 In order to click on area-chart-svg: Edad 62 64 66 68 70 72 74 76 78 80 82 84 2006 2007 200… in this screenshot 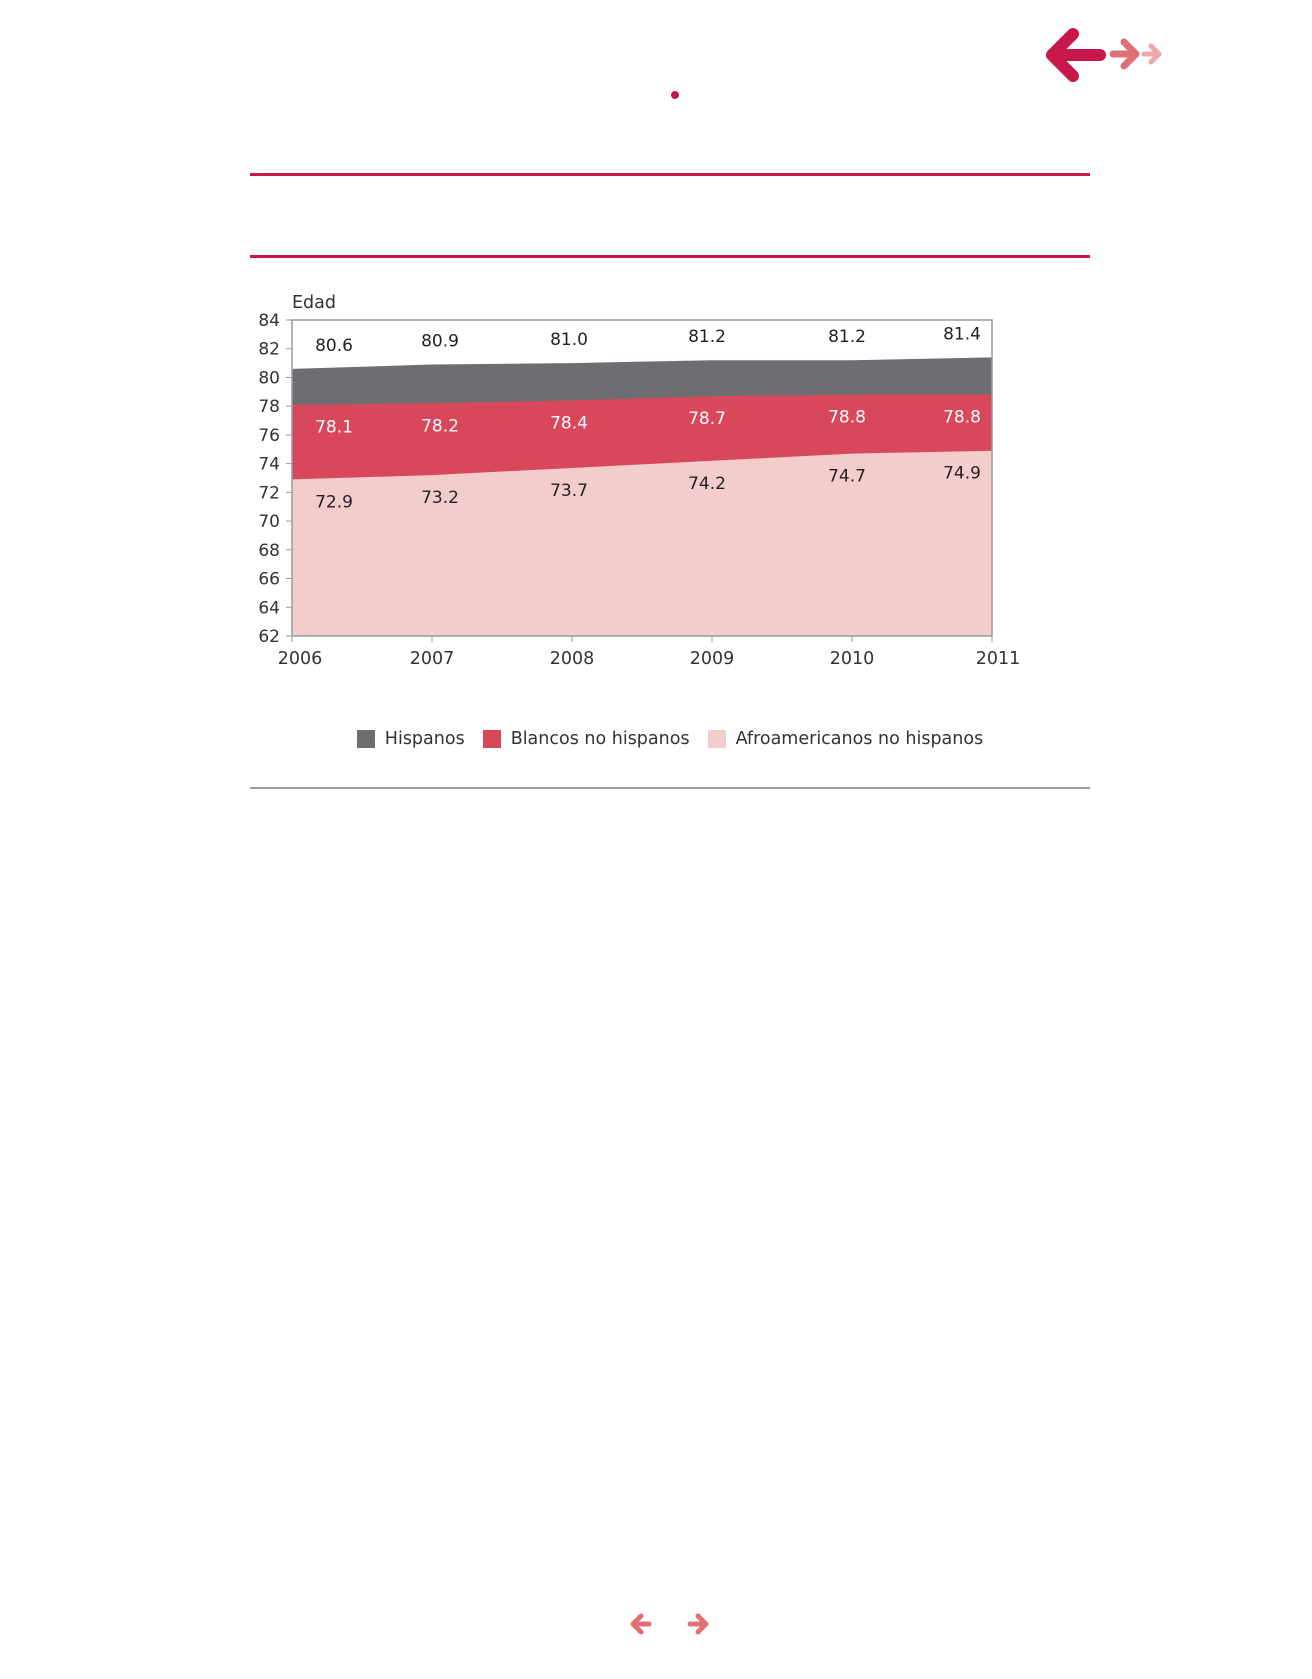, I will do `click(639, 481)`.